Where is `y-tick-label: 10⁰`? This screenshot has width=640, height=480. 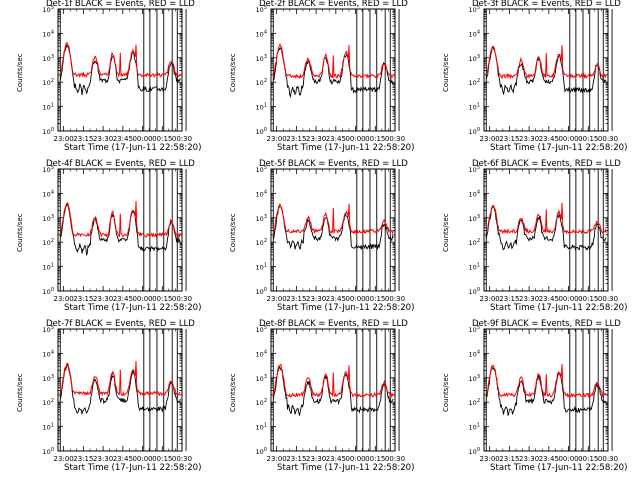
y-tick-label: 10⁰ is located at coordinates (261, 451).